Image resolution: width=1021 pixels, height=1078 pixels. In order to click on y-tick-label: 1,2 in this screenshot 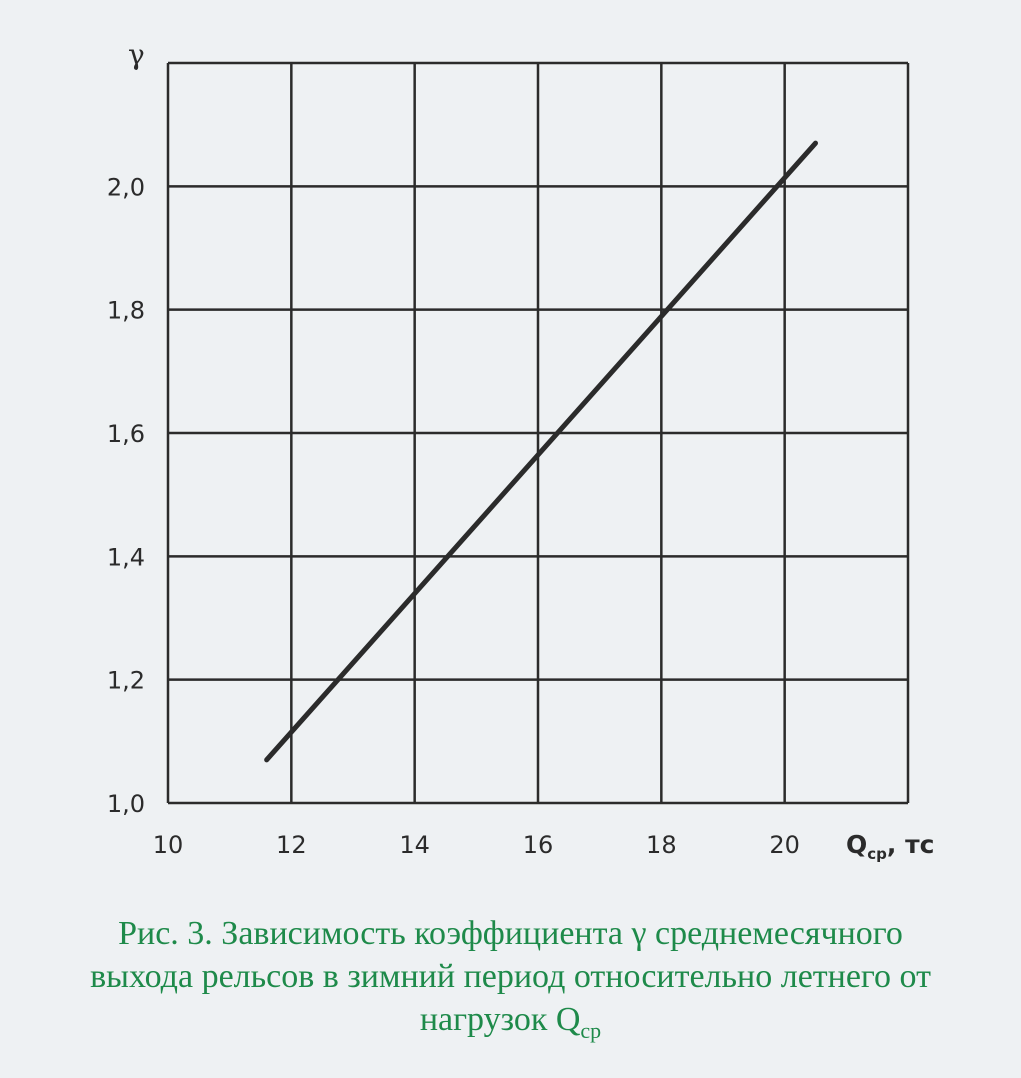, I will do `click(126, 681)`.